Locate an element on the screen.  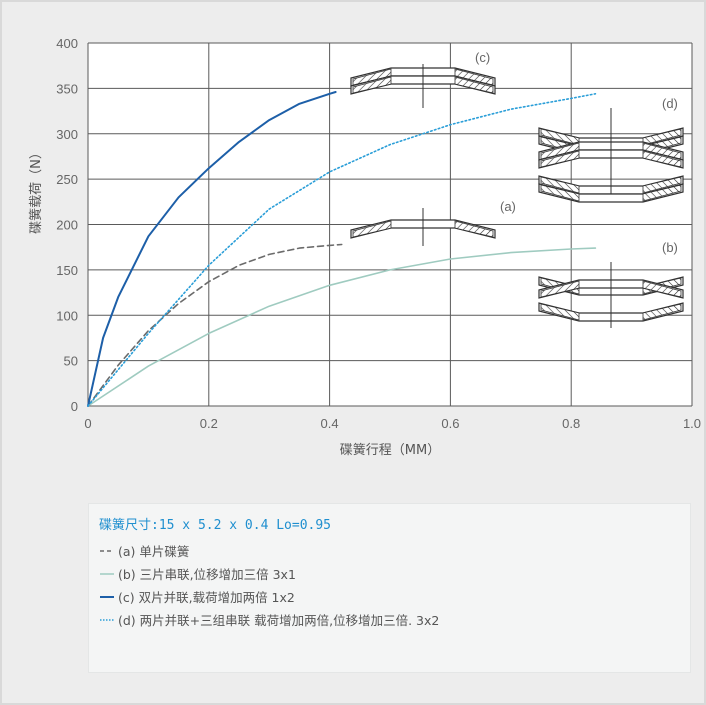
diagram-tag-a: (a) is located at coordinates (508, 206).